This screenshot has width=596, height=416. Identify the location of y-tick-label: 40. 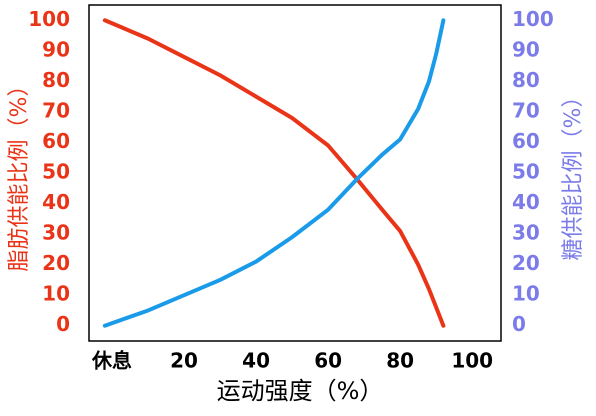
(56, 202).